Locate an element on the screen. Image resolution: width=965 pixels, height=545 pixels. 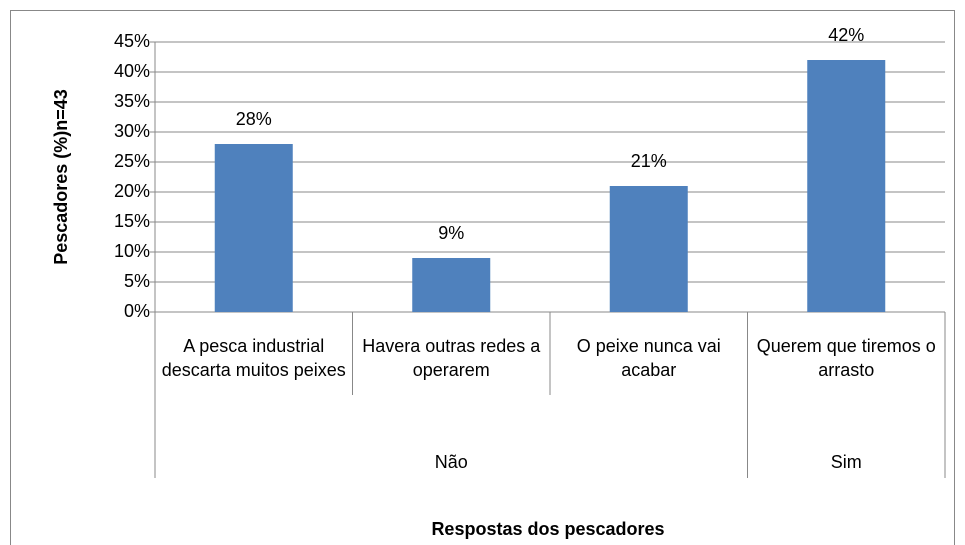
value-label: 42% is located at coordinates (846, 35).